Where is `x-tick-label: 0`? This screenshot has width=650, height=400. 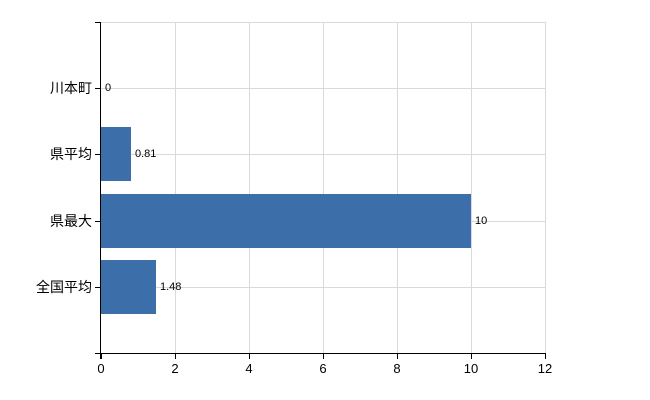
x-tick-label: 0 is located at coordinates (101, 368).